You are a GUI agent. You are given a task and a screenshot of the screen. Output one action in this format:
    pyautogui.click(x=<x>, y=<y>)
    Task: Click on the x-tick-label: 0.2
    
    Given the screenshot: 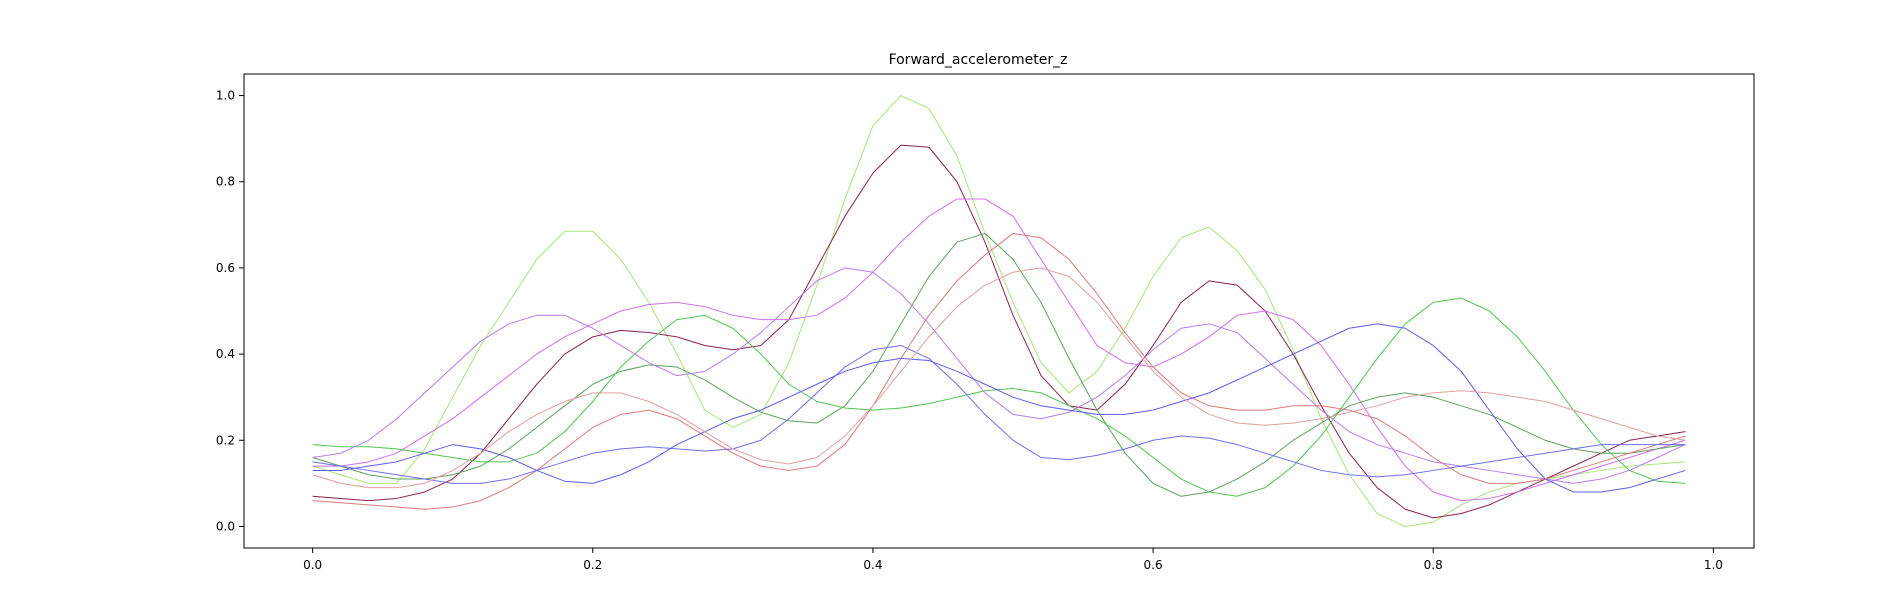 What is the action you would take?
    pyautogui.click(x=592, y=565)
    